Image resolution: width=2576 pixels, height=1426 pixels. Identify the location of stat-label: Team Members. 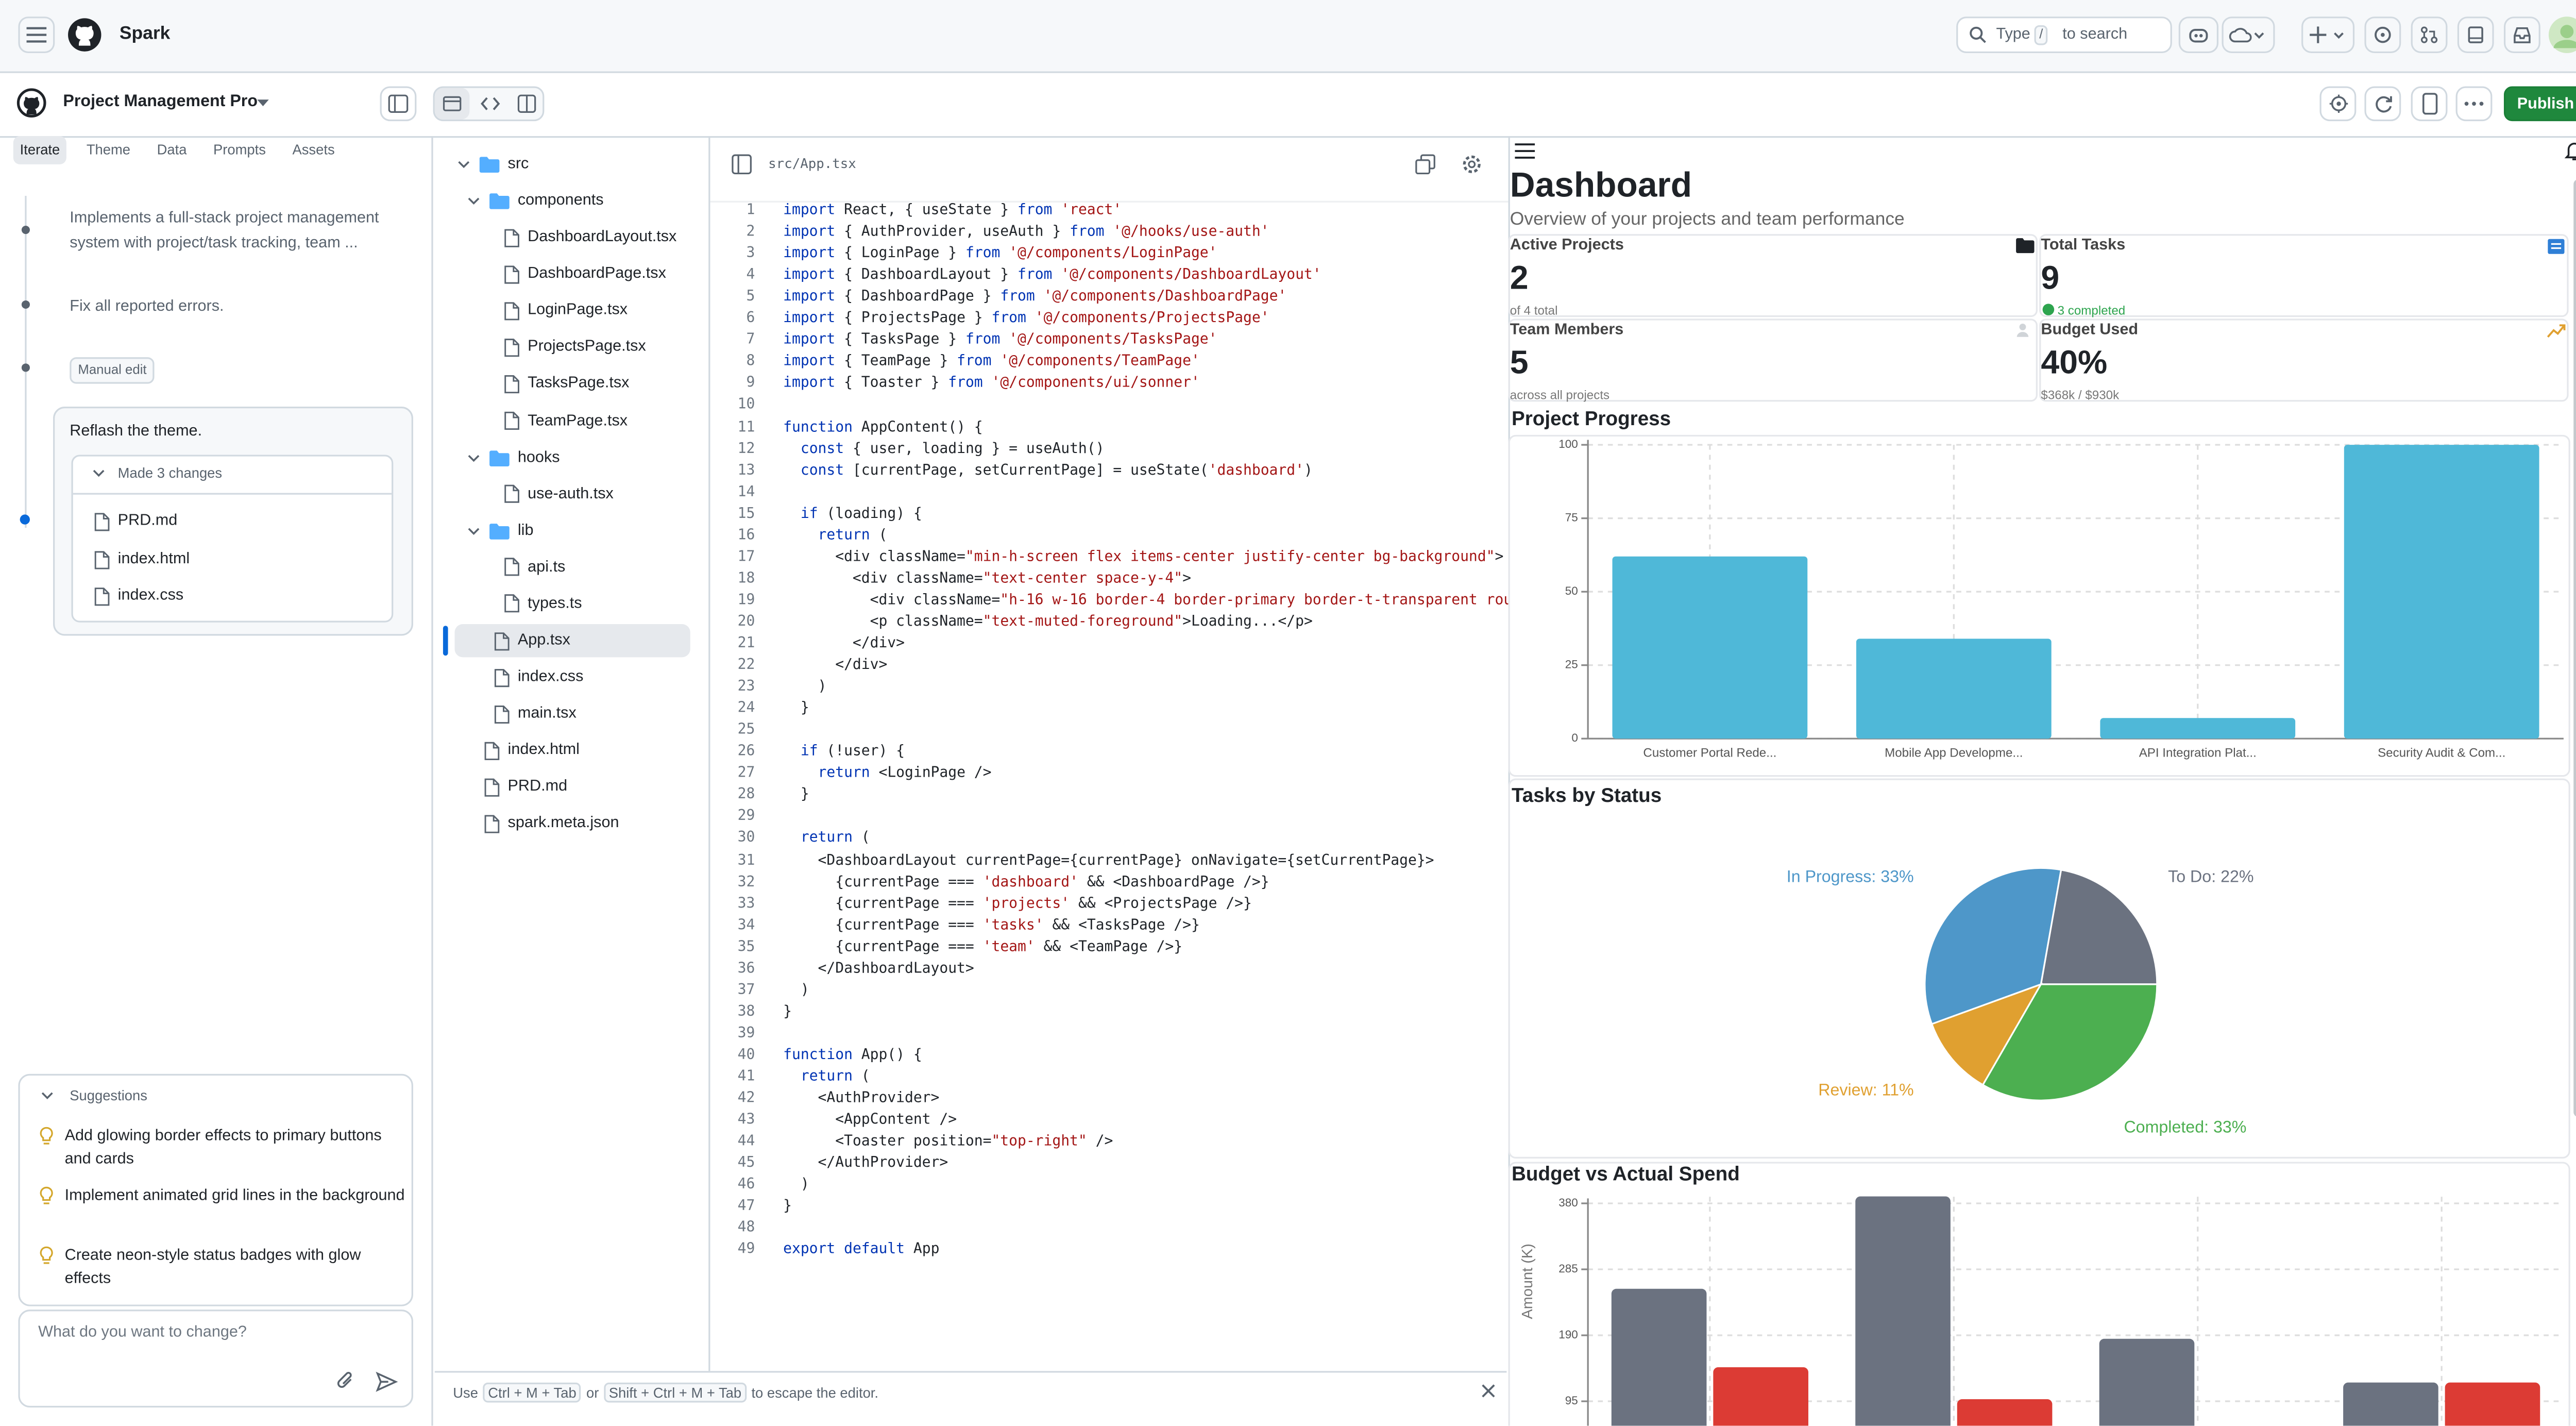
(1567, 330).